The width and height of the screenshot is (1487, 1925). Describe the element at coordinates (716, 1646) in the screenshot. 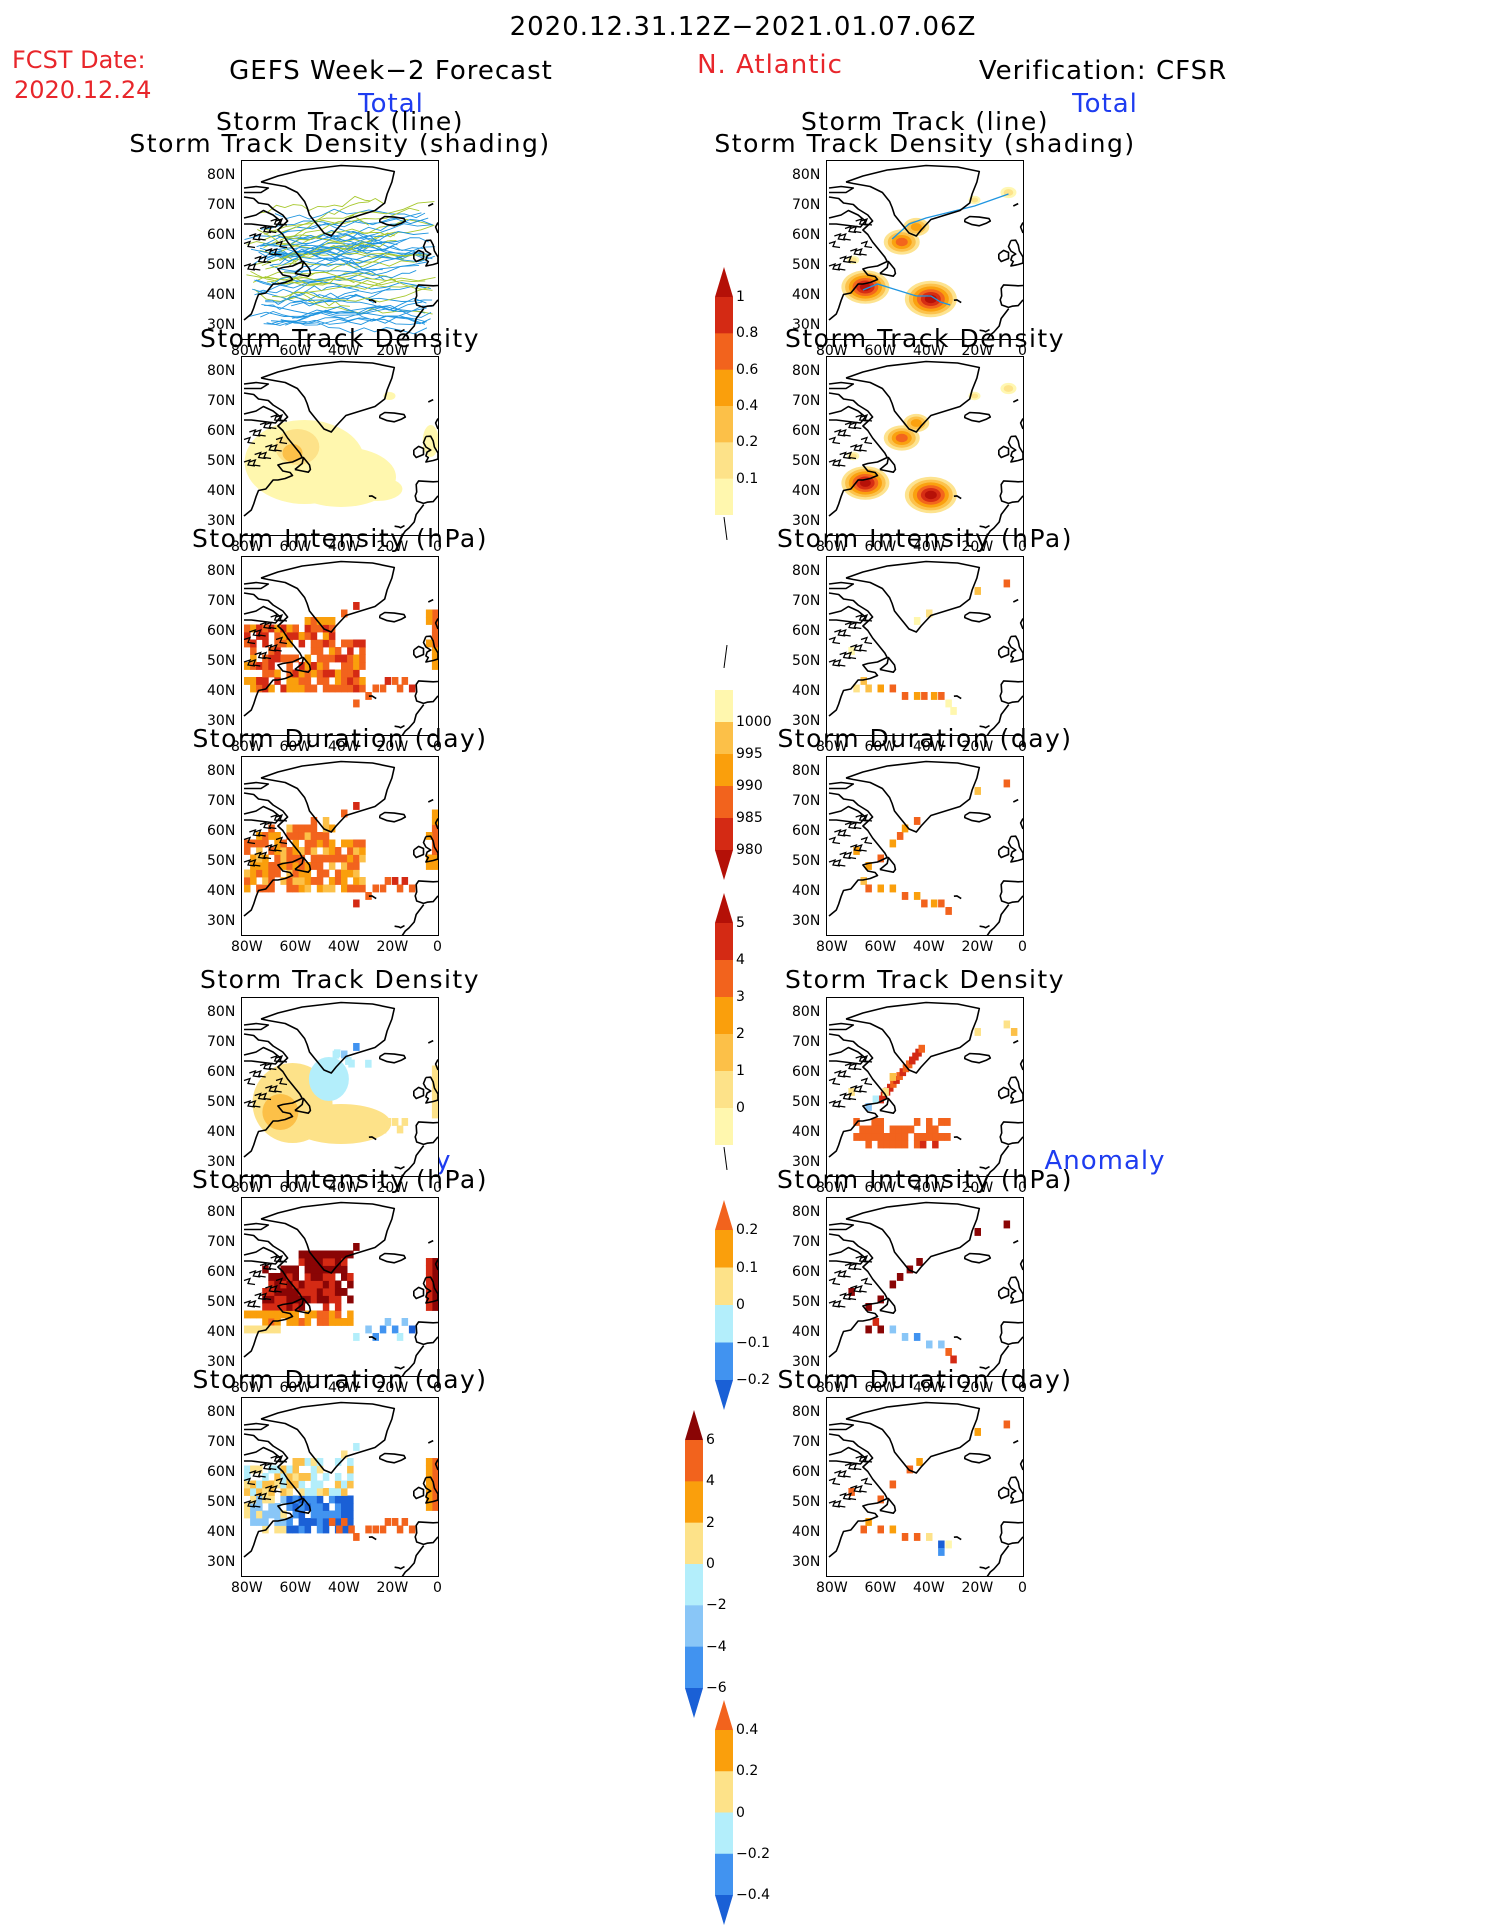

I see `colorbar-intensity_anom-label: −4` at that location.